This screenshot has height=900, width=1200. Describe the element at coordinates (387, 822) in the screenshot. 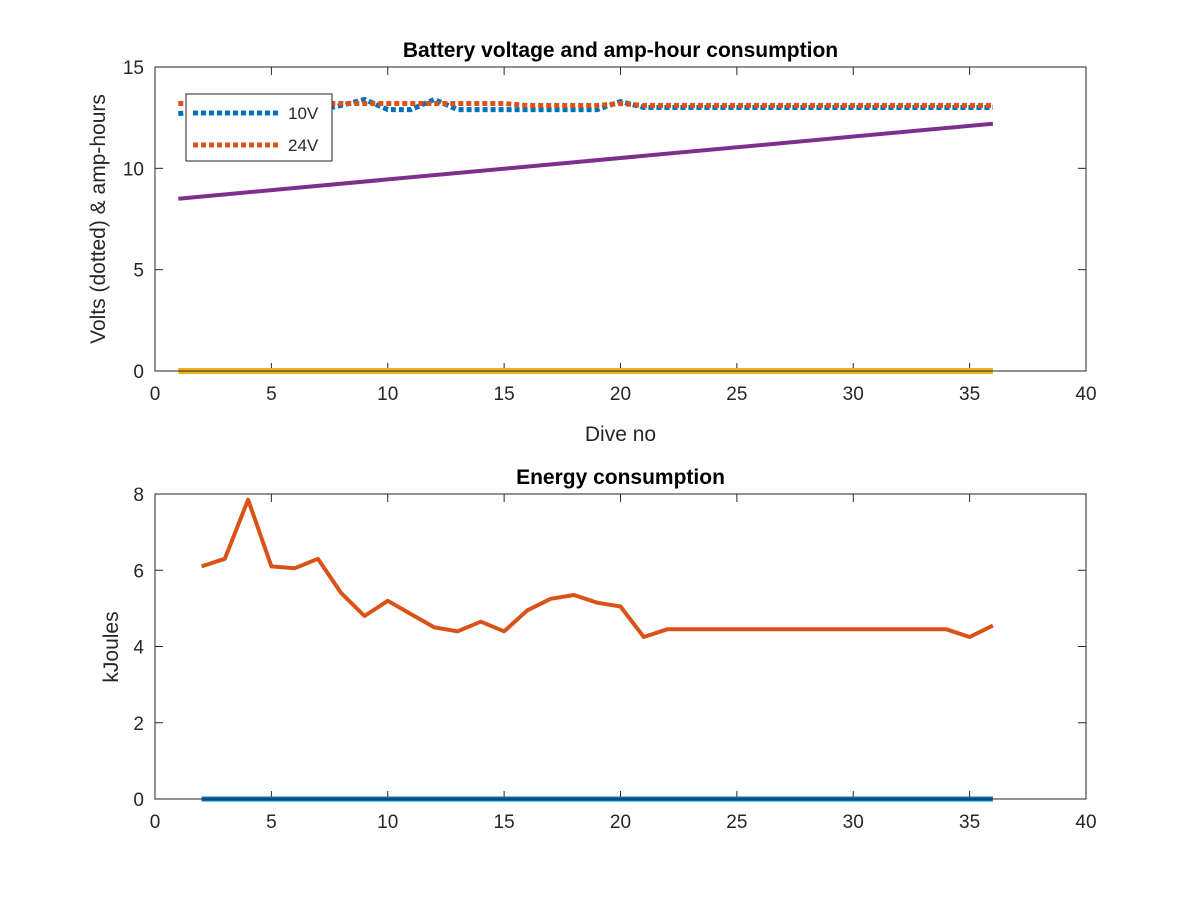

I see `bottom-x-tick-label: 10` at that location.